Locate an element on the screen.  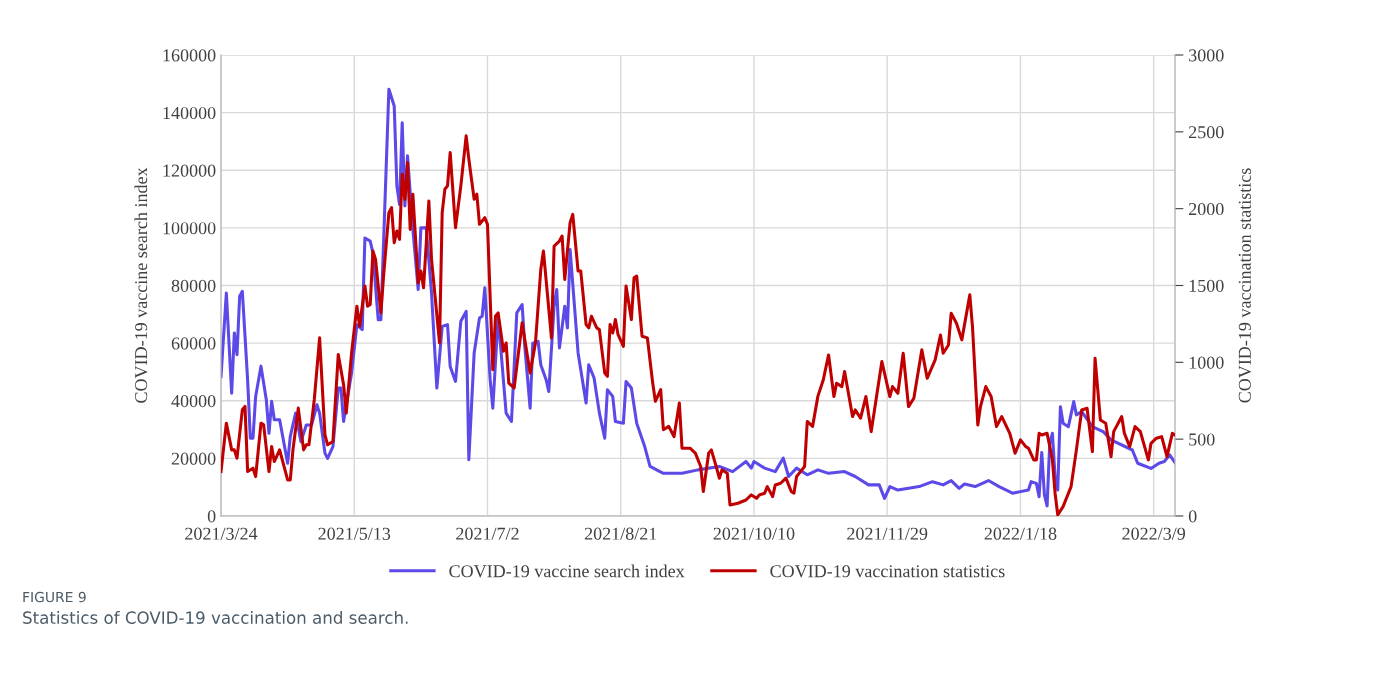
y-tick-label: 120000 is located at coordinates (189, 170).